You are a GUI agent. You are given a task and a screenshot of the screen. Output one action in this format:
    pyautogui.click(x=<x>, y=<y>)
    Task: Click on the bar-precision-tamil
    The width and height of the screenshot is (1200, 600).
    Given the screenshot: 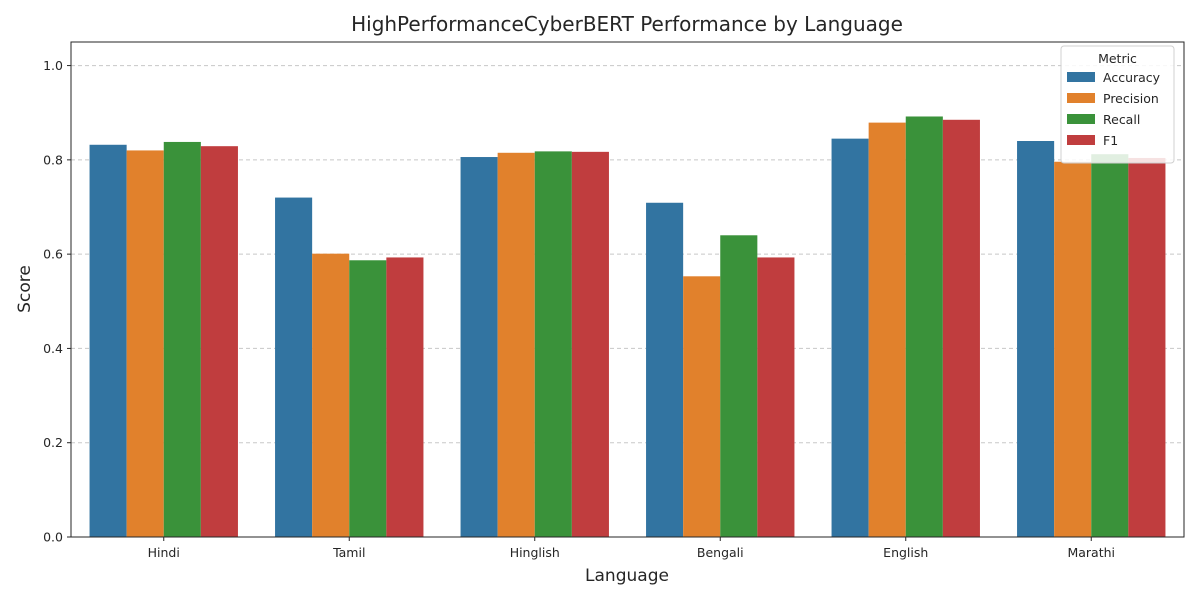 What is the action you would take?
    pyautogui.click(x=331, y=395)
    